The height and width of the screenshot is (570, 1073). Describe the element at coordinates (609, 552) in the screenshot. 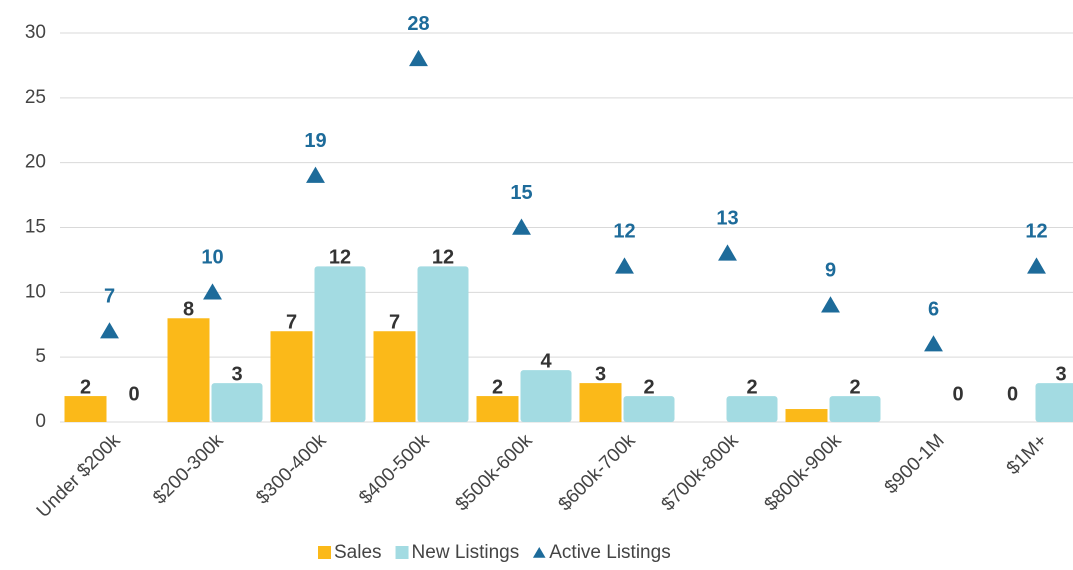

I see `legend-label: Active Listings` at that location.